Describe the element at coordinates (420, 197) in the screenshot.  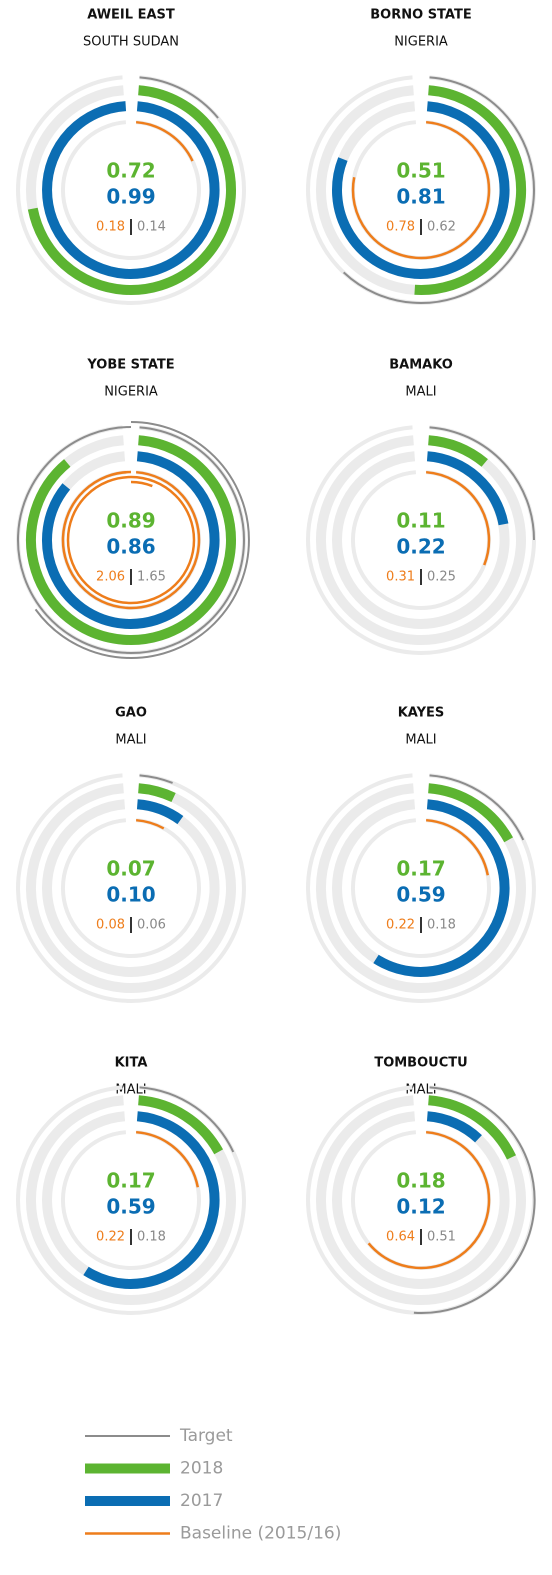
I see `value-2017: 0.81` at that location.